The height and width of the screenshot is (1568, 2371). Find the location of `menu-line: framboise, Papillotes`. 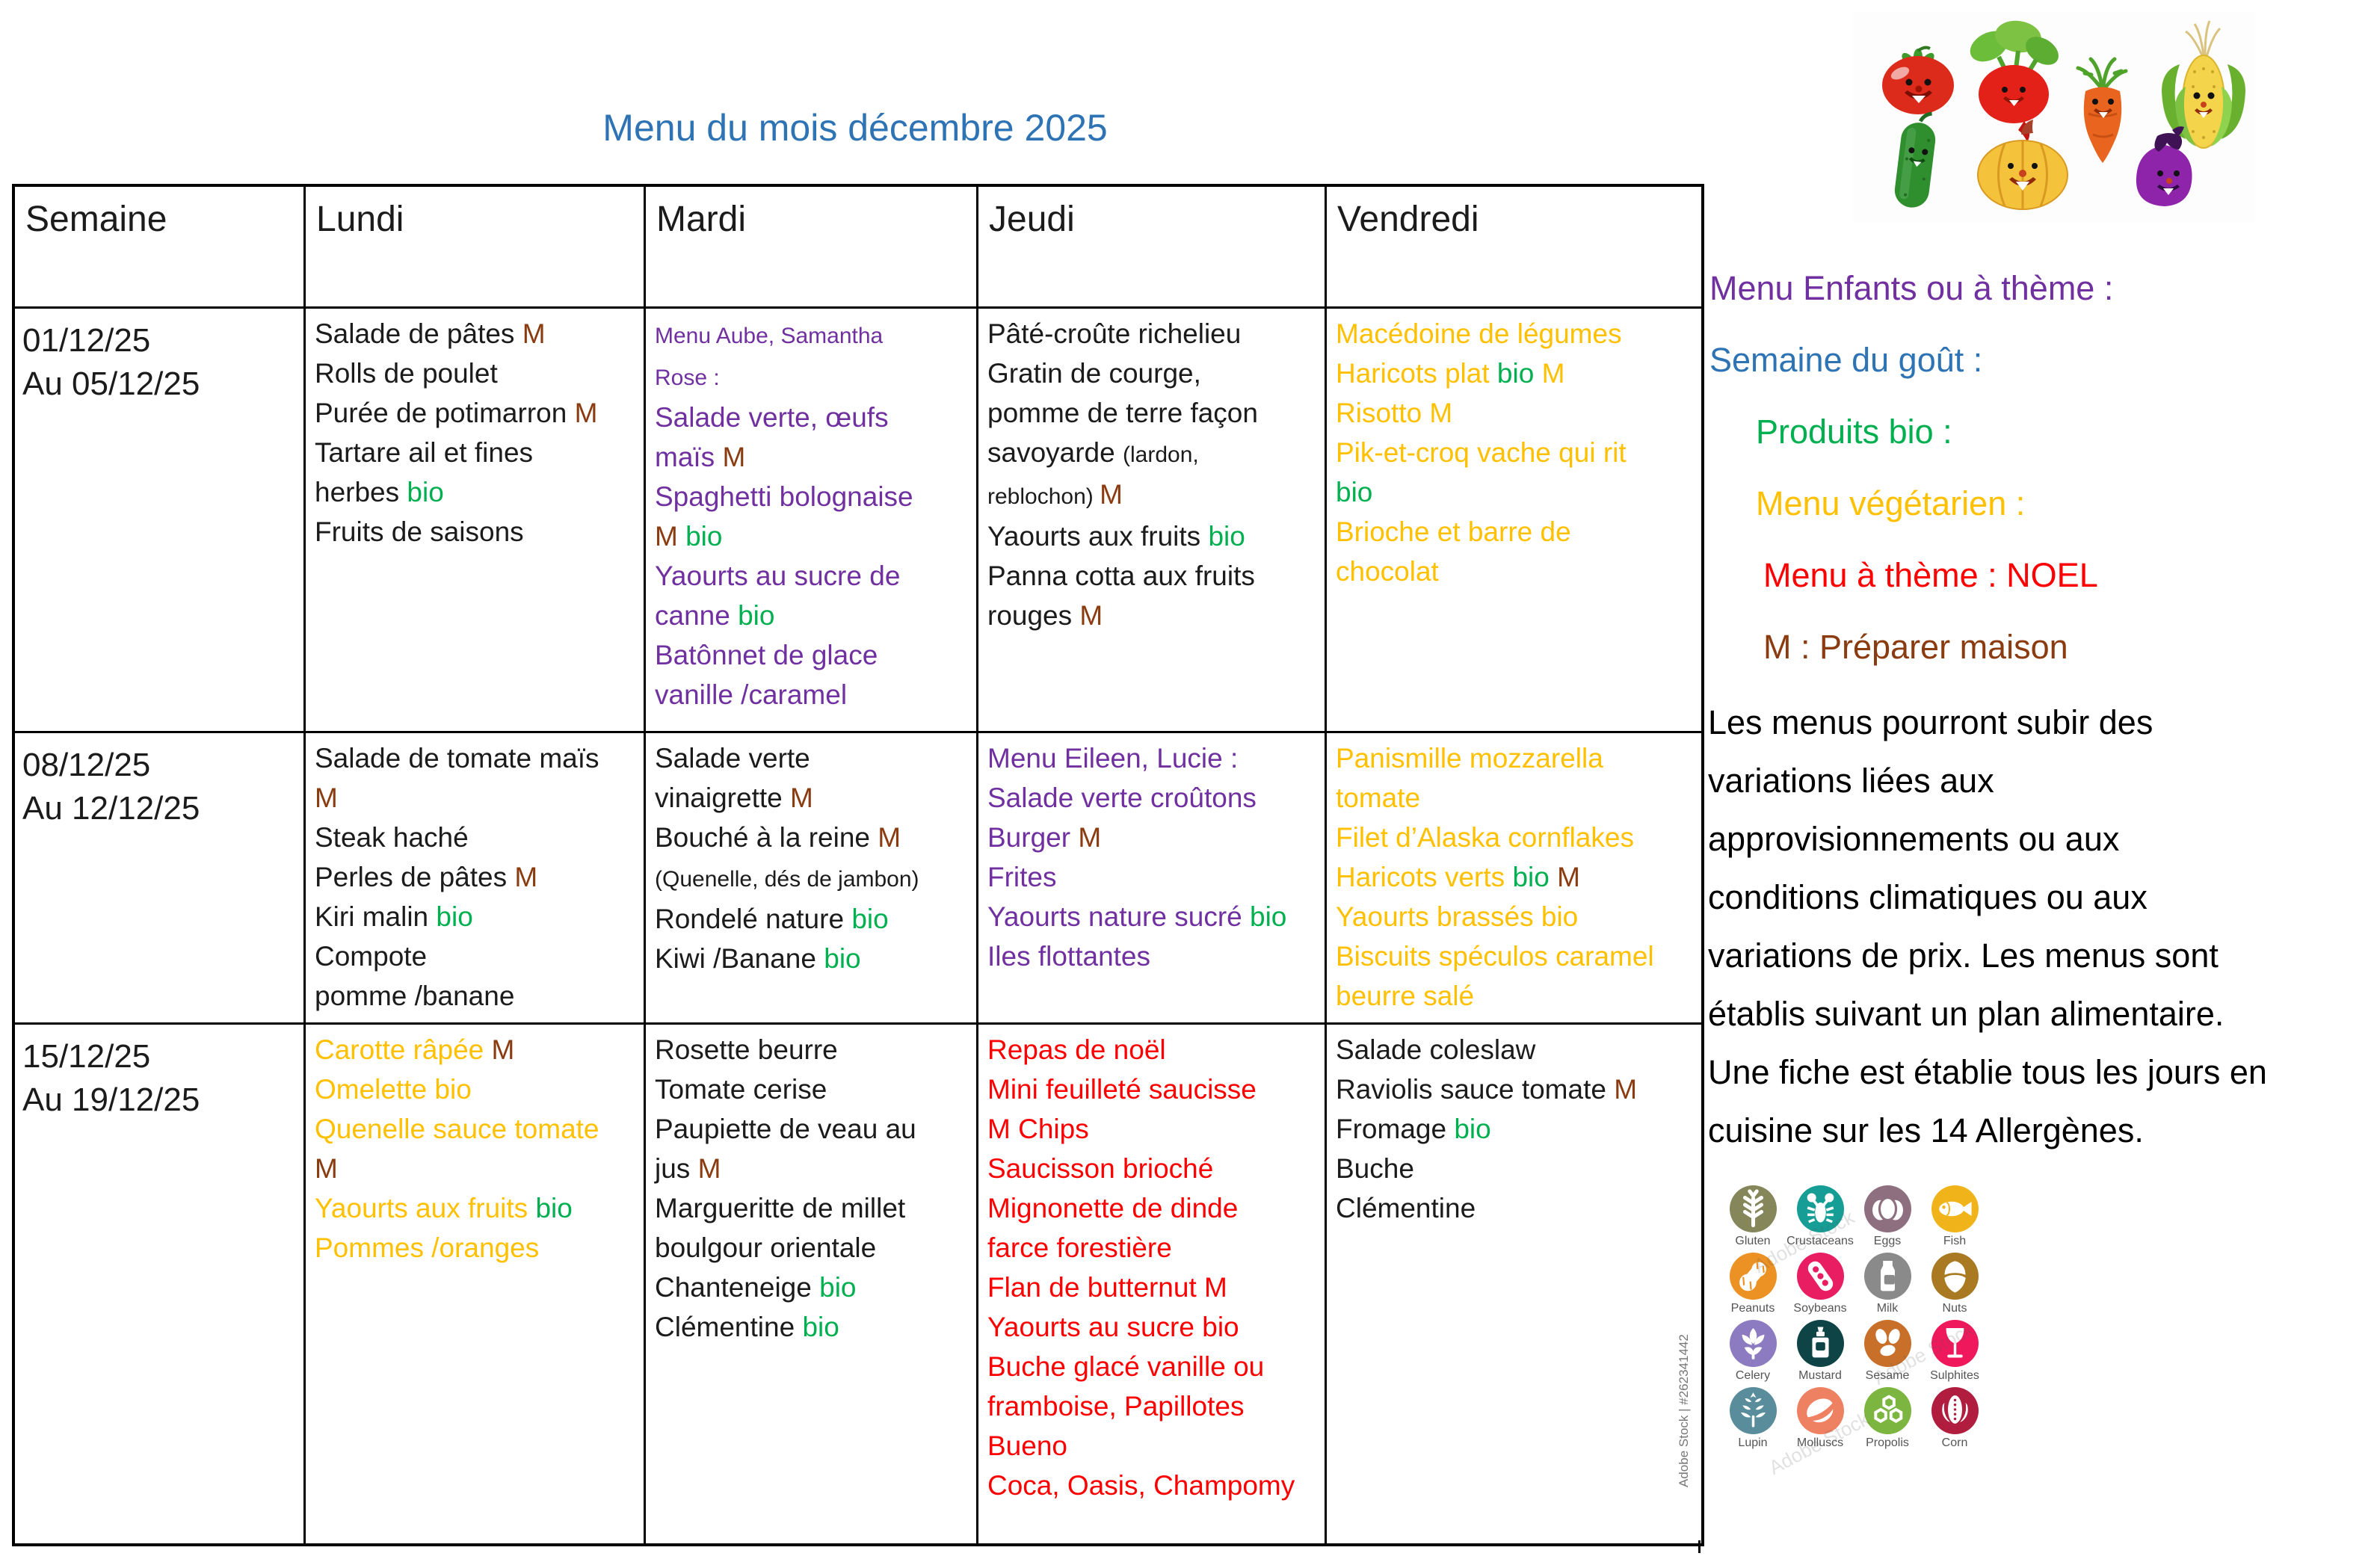

menu-line: framboise, Papillotes is located at coordinates (1153, 1406).